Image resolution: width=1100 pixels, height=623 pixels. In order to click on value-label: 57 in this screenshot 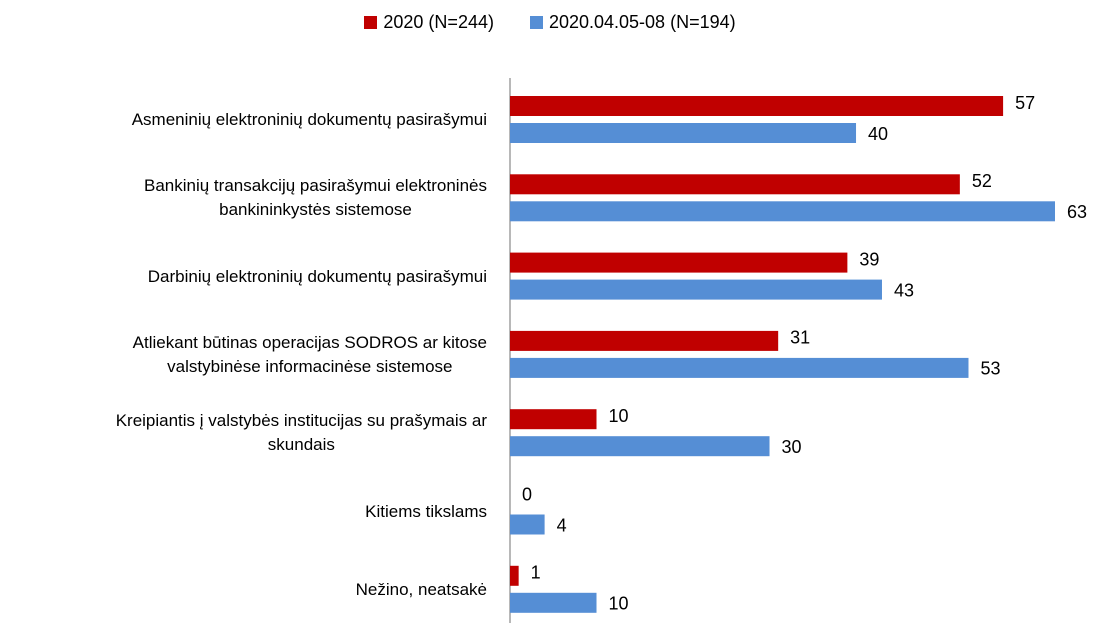, I will do `click(1025, 103)`.